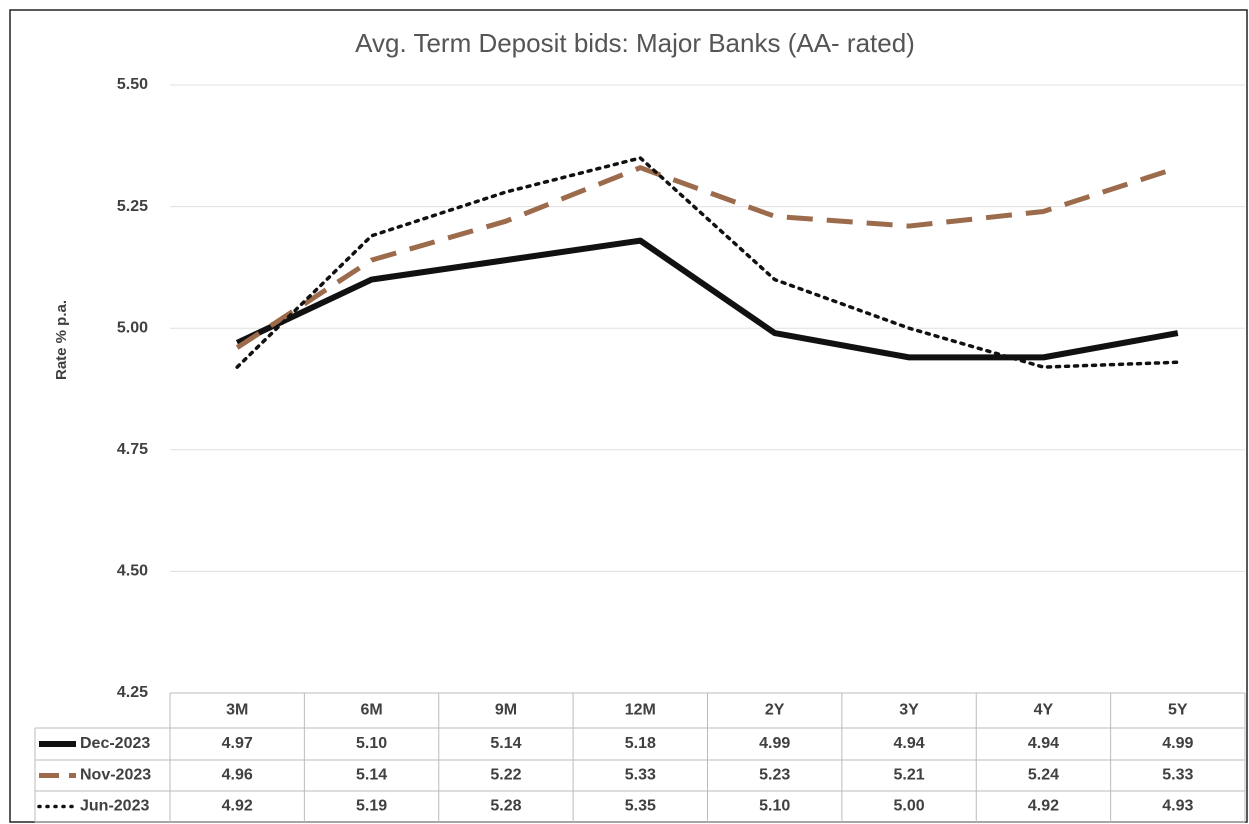 The height and width of the screenshot is (824, 1249). I want to click on table-cell: 4.93, so click(1177, 806).